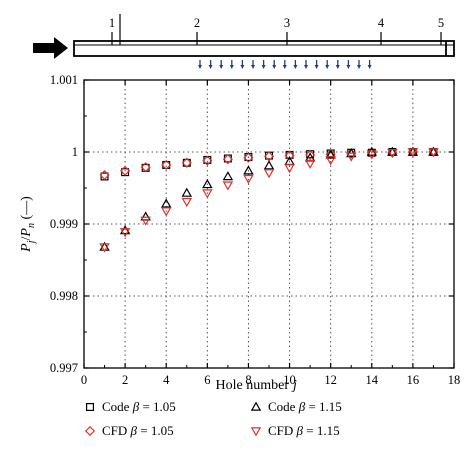 This screenshot has width=474, height=474. Describe the element at coordinates (454, 380) in the screenshot. I see `x-tick-label: 18` at that location.